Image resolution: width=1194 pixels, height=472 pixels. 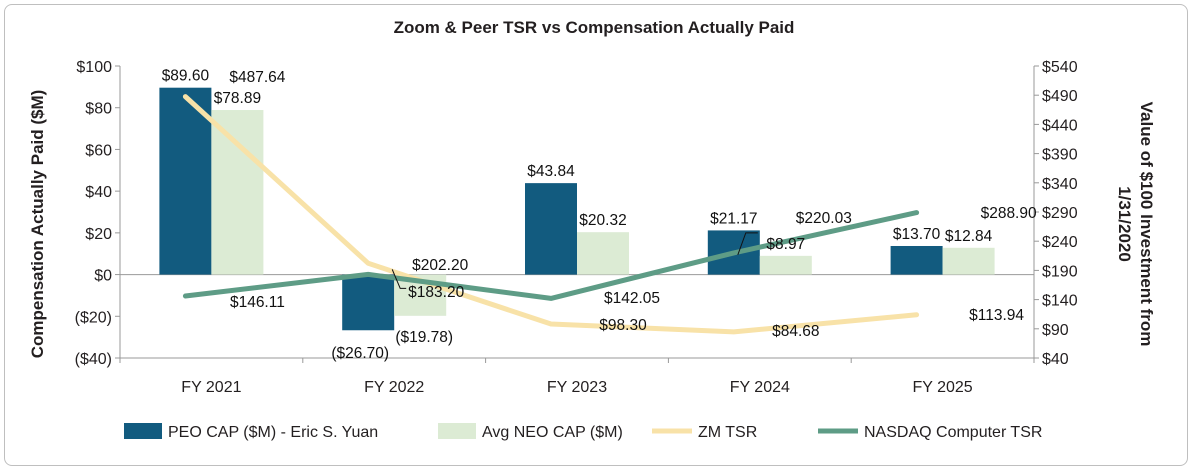 I want to click on nasdaq-tsr-label: $146.11, so click(x=257, y=302).